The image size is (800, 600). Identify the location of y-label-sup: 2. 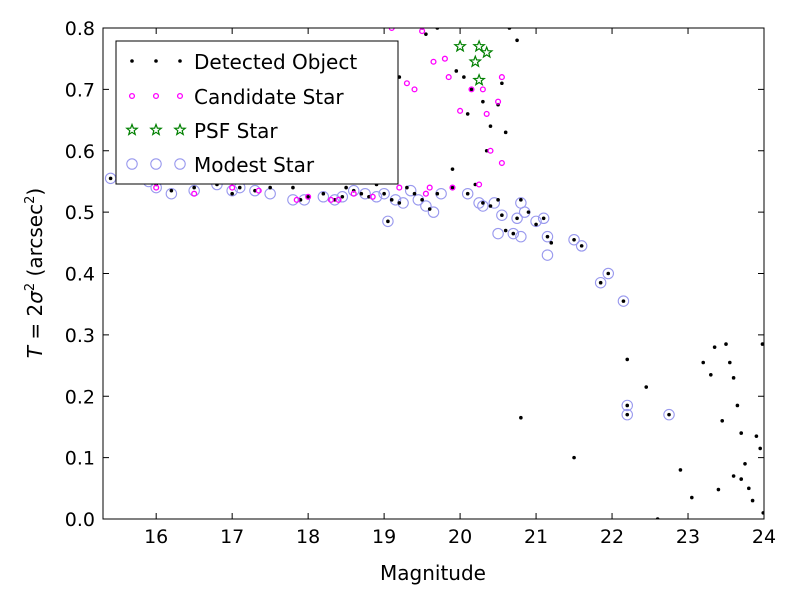
(30, 287).